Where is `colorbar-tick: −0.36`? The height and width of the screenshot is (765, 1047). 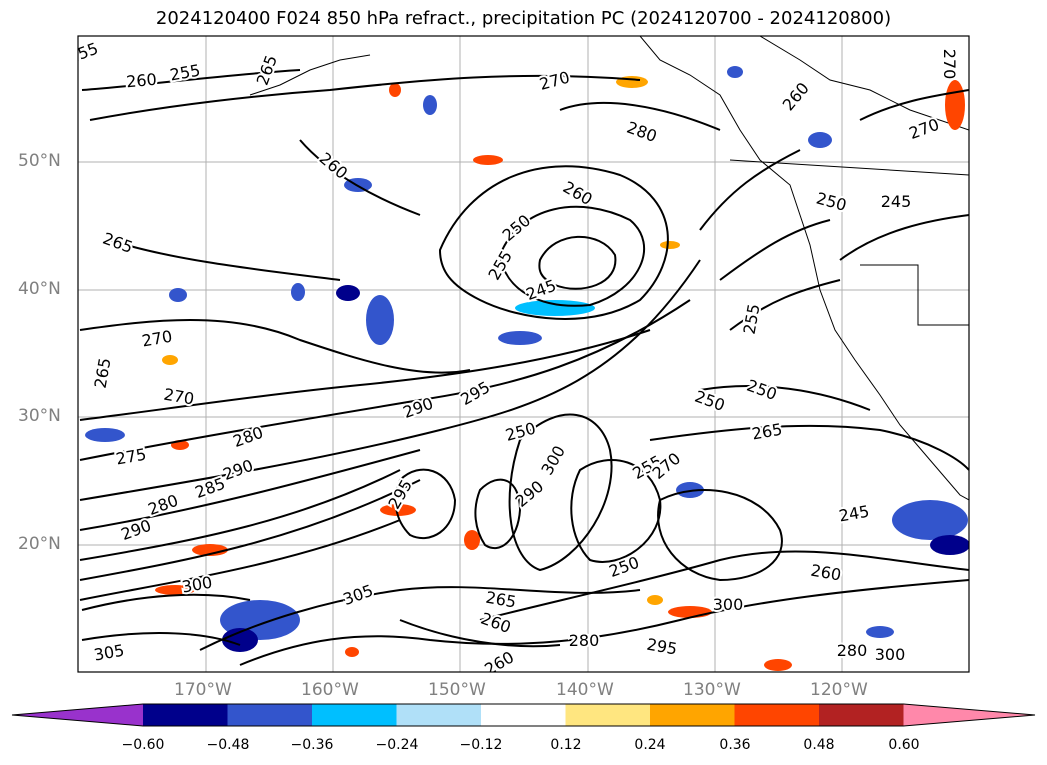
colorbar-tick: −0.36 is located at coordinates (312, 745).